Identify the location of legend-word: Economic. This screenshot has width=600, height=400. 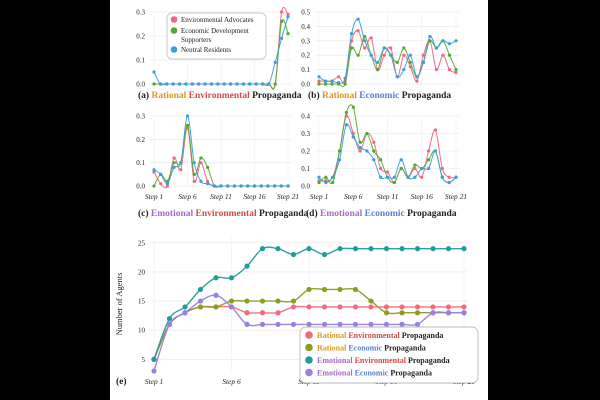
(366, 348).